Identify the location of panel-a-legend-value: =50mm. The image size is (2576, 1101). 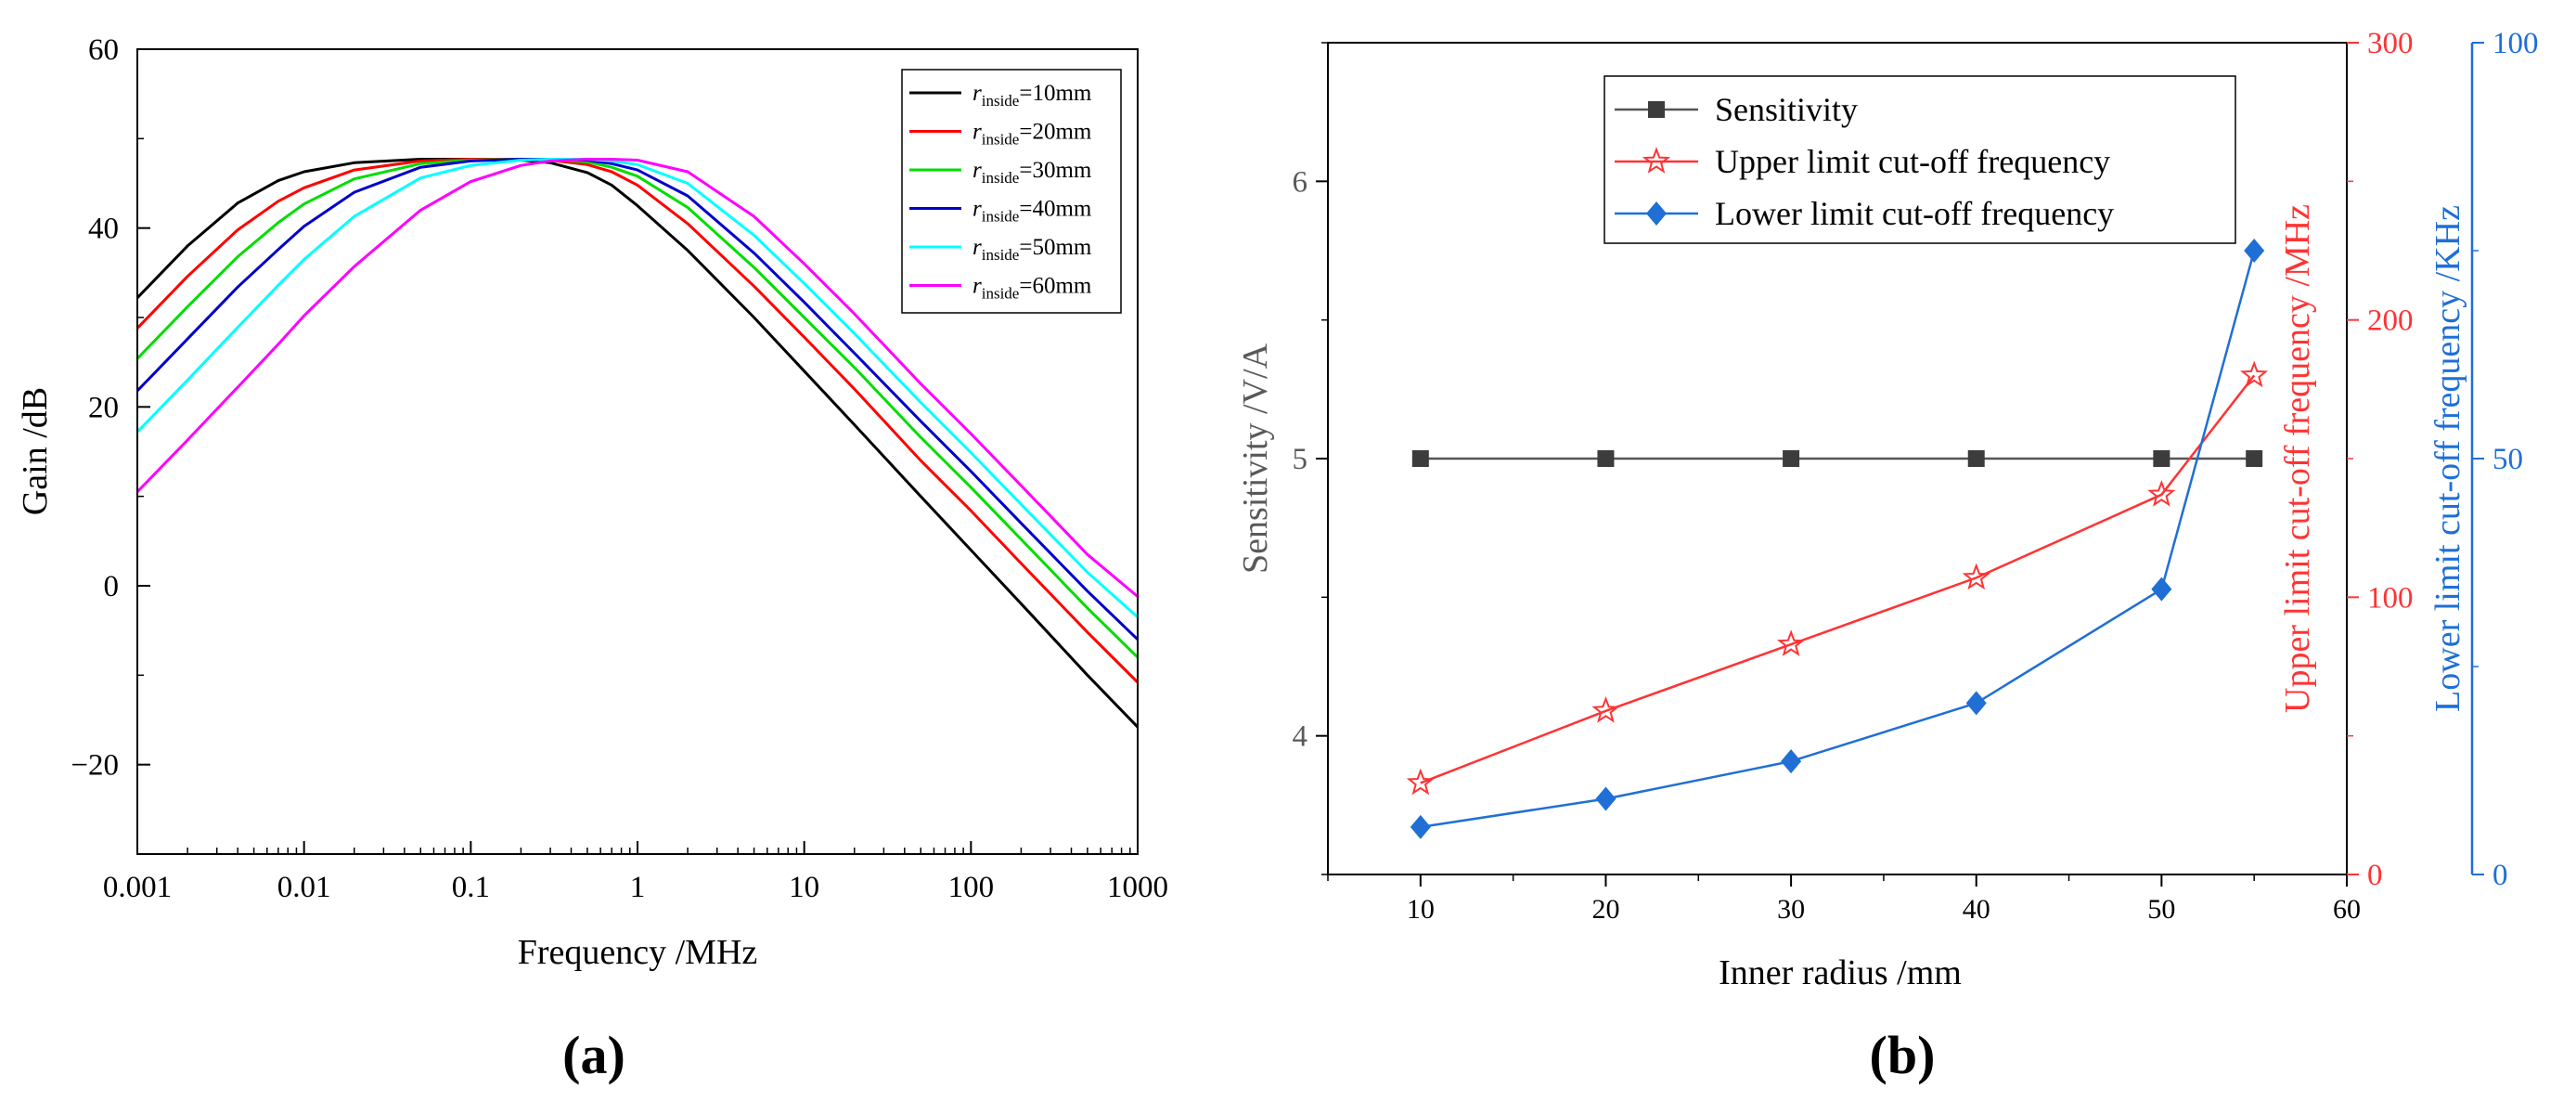
(1055, 247).